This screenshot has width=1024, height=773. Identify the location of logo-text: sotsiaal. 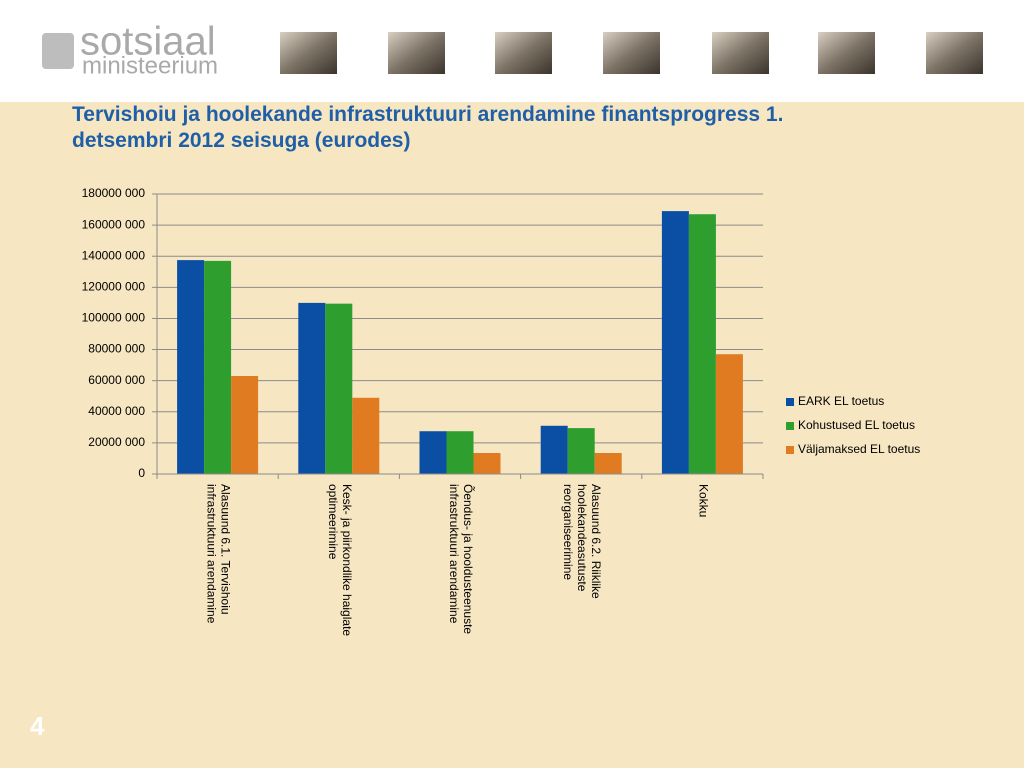
(148, 42).